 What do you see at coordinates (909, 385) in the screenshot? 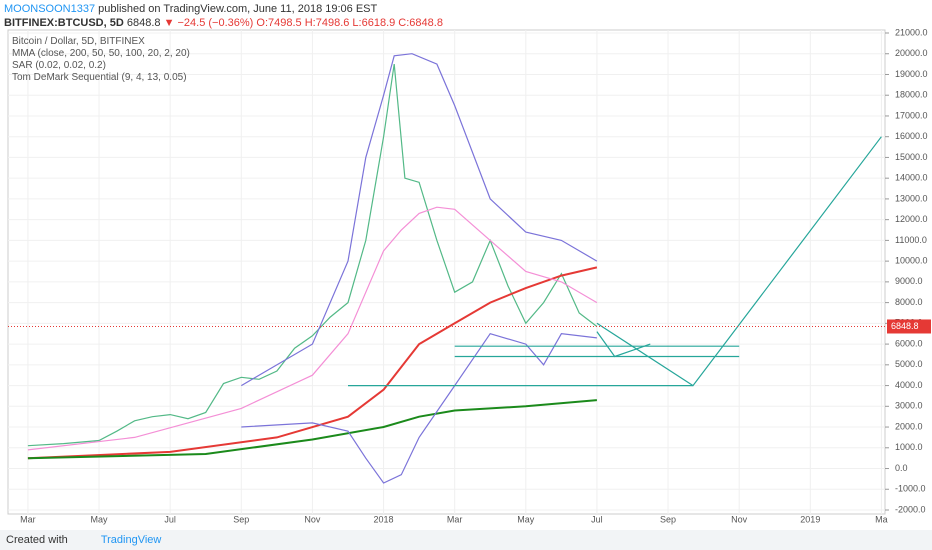
I see `y-tick-label: 4000.0` at bounding box center [909, 385].